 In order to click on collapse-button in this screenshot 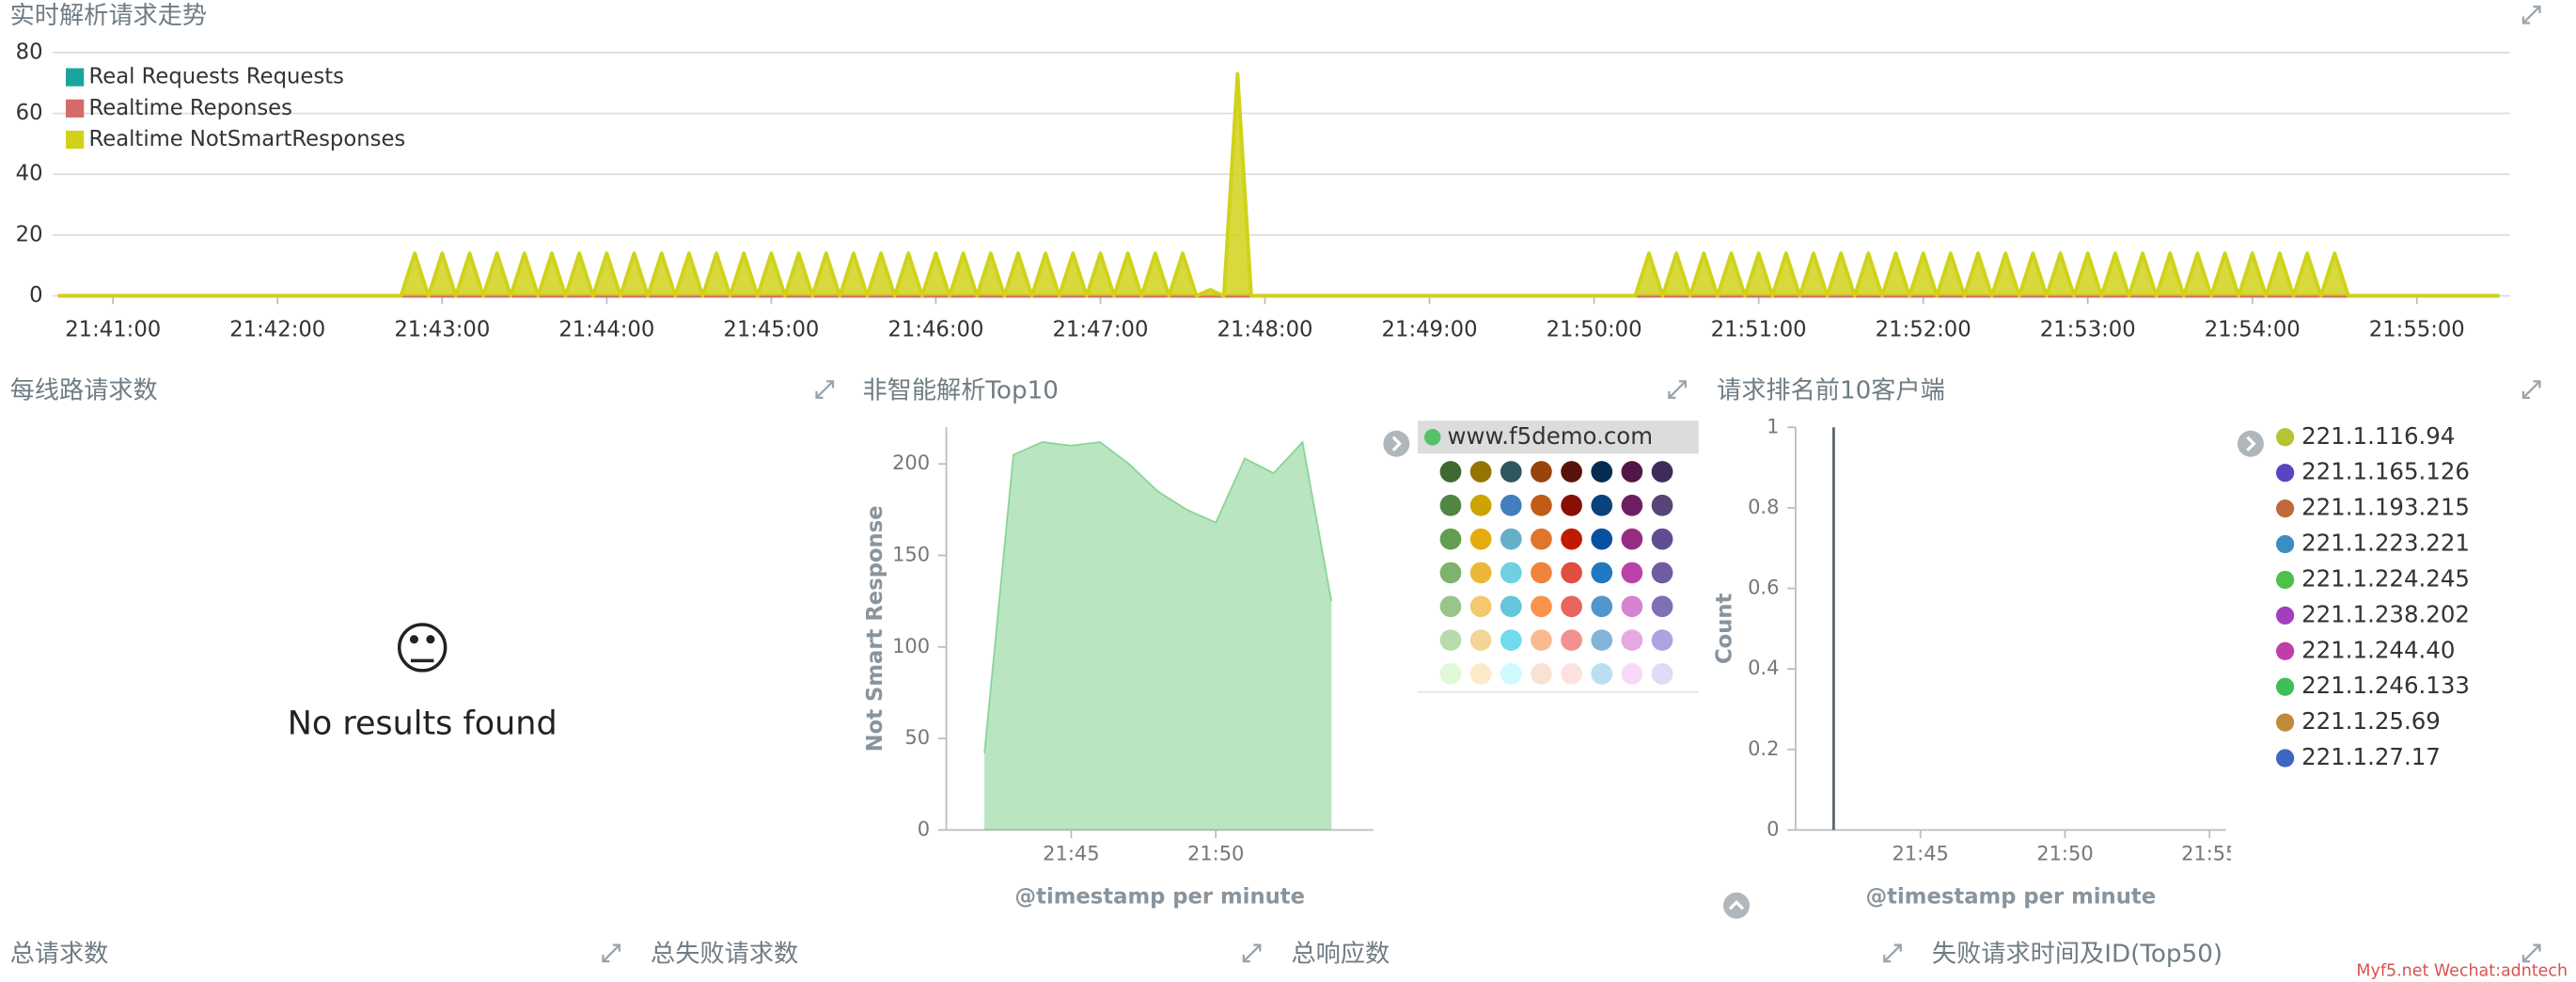, I will do `click(1737, 906)`.